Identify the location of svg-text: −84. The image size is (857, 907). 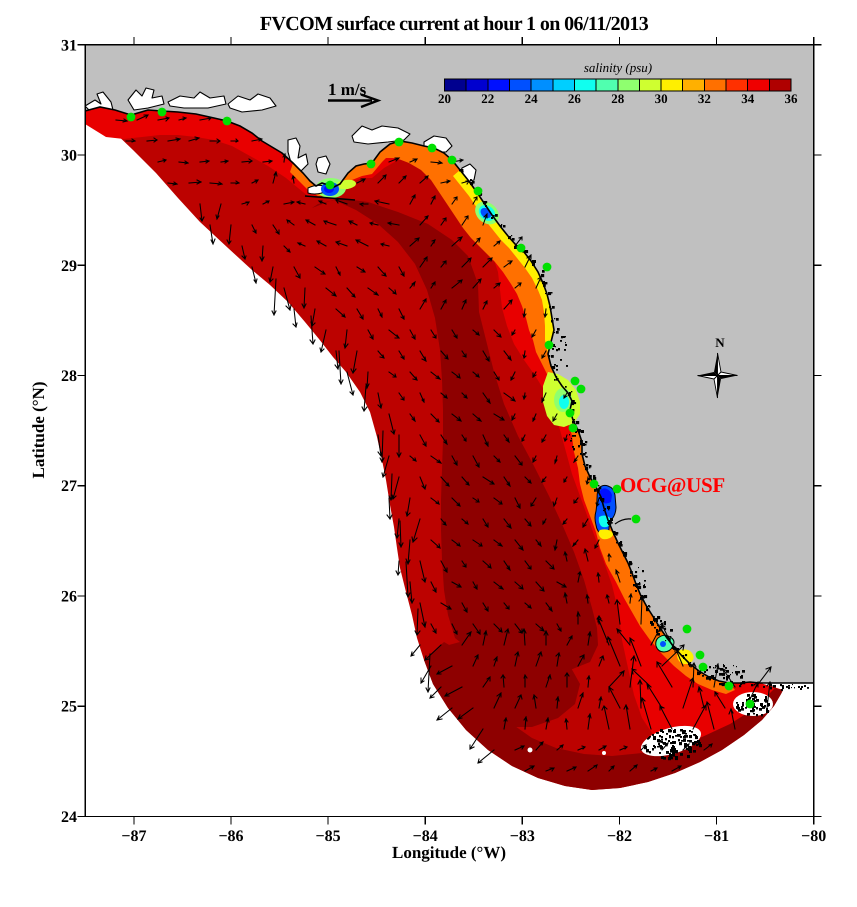
(425, 836).